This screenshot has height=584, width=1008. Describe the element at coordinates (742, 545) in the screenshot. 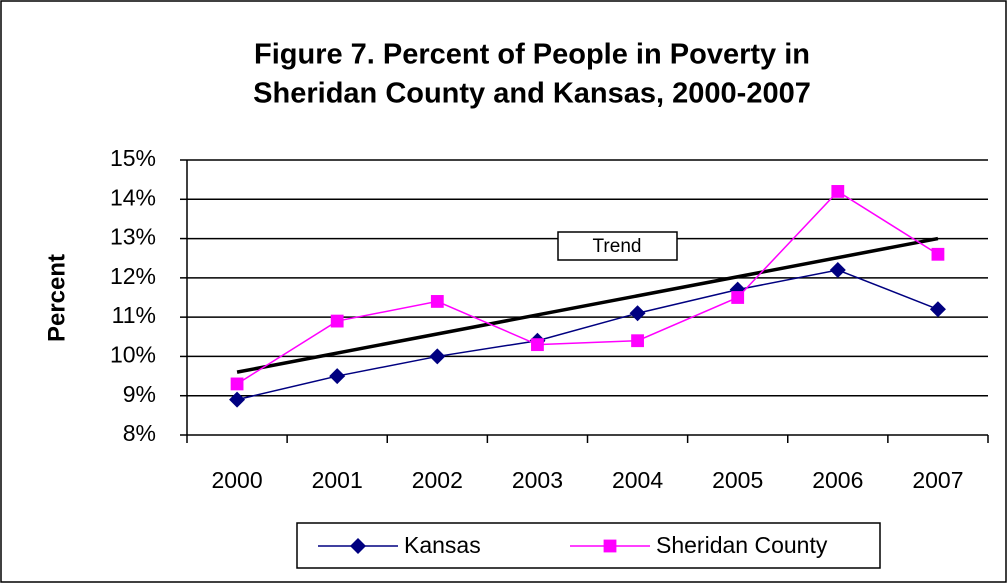

I see `legend-label: Sheridan County` at that location.